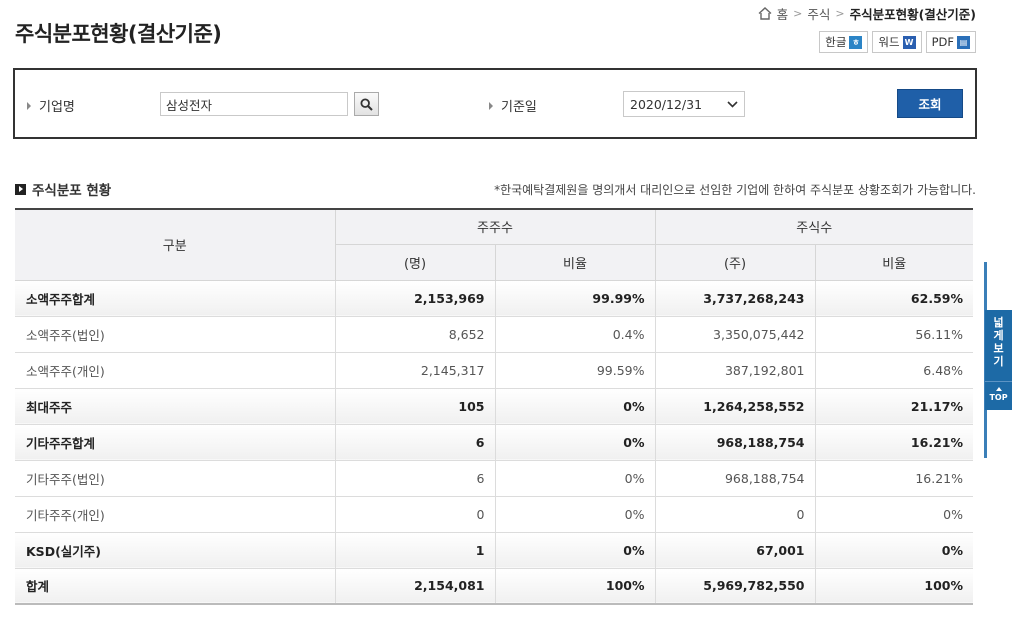  Describe the element at coordinates (519, 107) in the screenshot. I see `date-label: 기준일` at that location.